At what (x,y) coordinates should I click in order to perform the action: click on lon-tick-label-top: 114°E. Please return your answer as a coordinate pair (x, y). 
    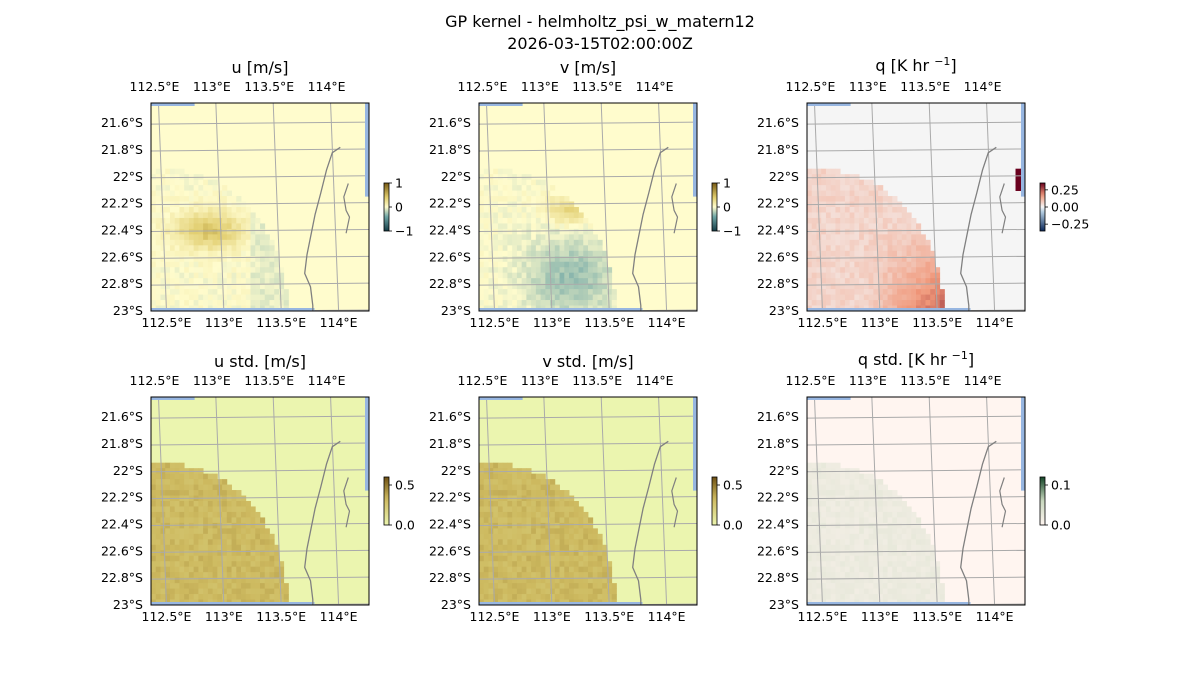
    Looking at the image, I should click on (327, 380).